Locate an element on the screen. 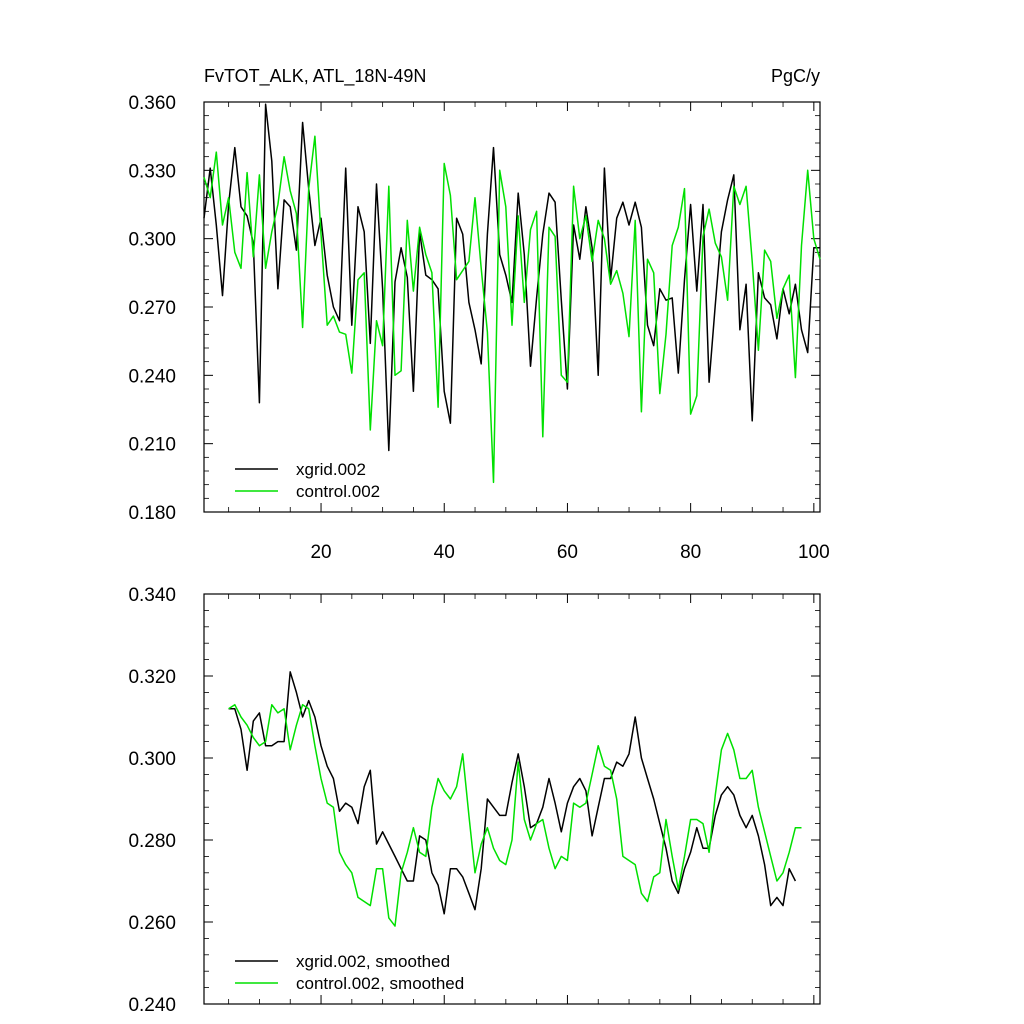  x-tick-label: 80 is located at coordinates (690, 552).